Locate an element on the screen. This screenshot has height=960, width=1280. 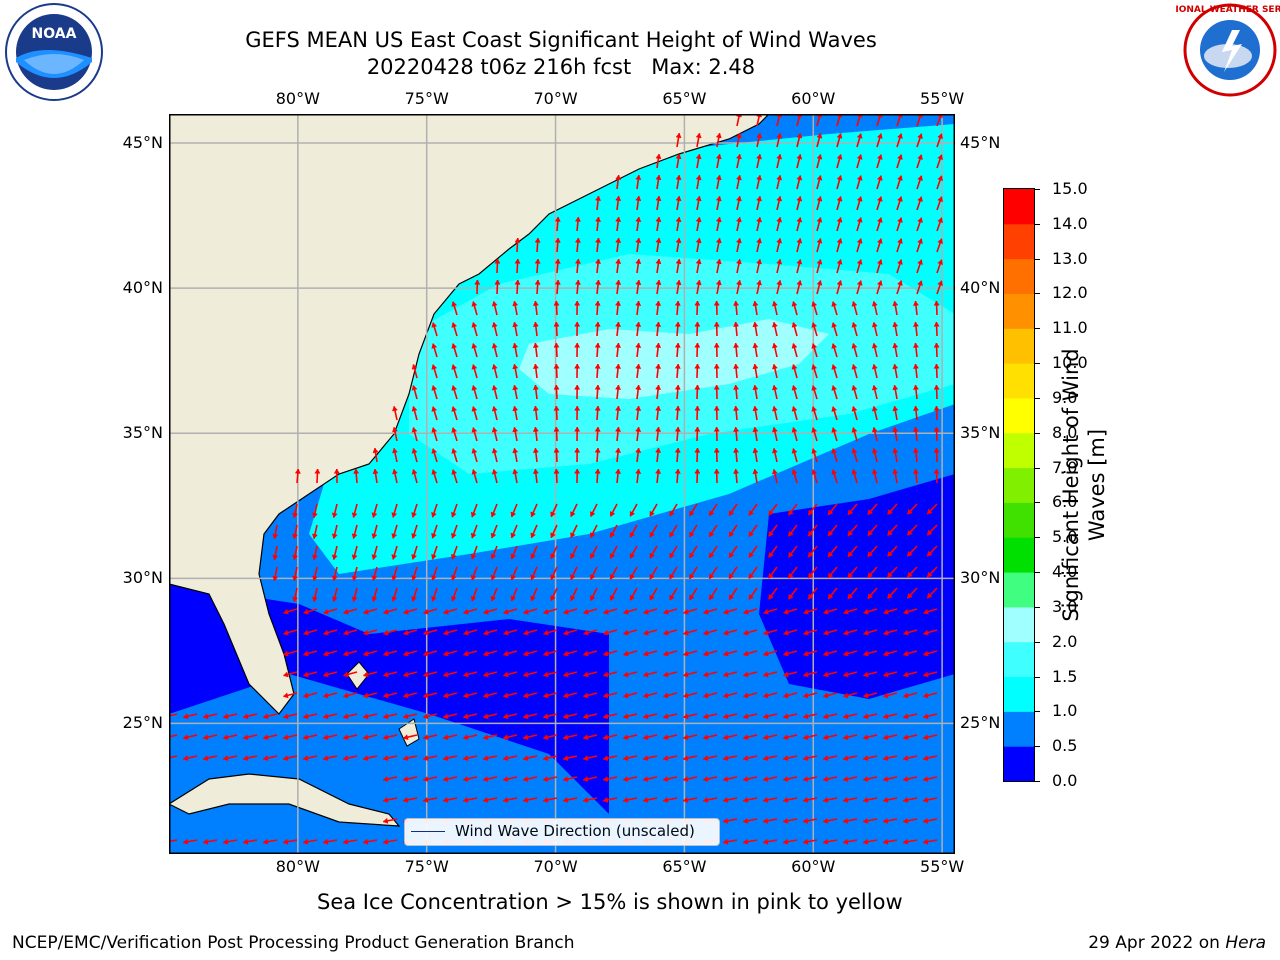
lat-tick-left: 30°N is located at coordinates (142, 578).